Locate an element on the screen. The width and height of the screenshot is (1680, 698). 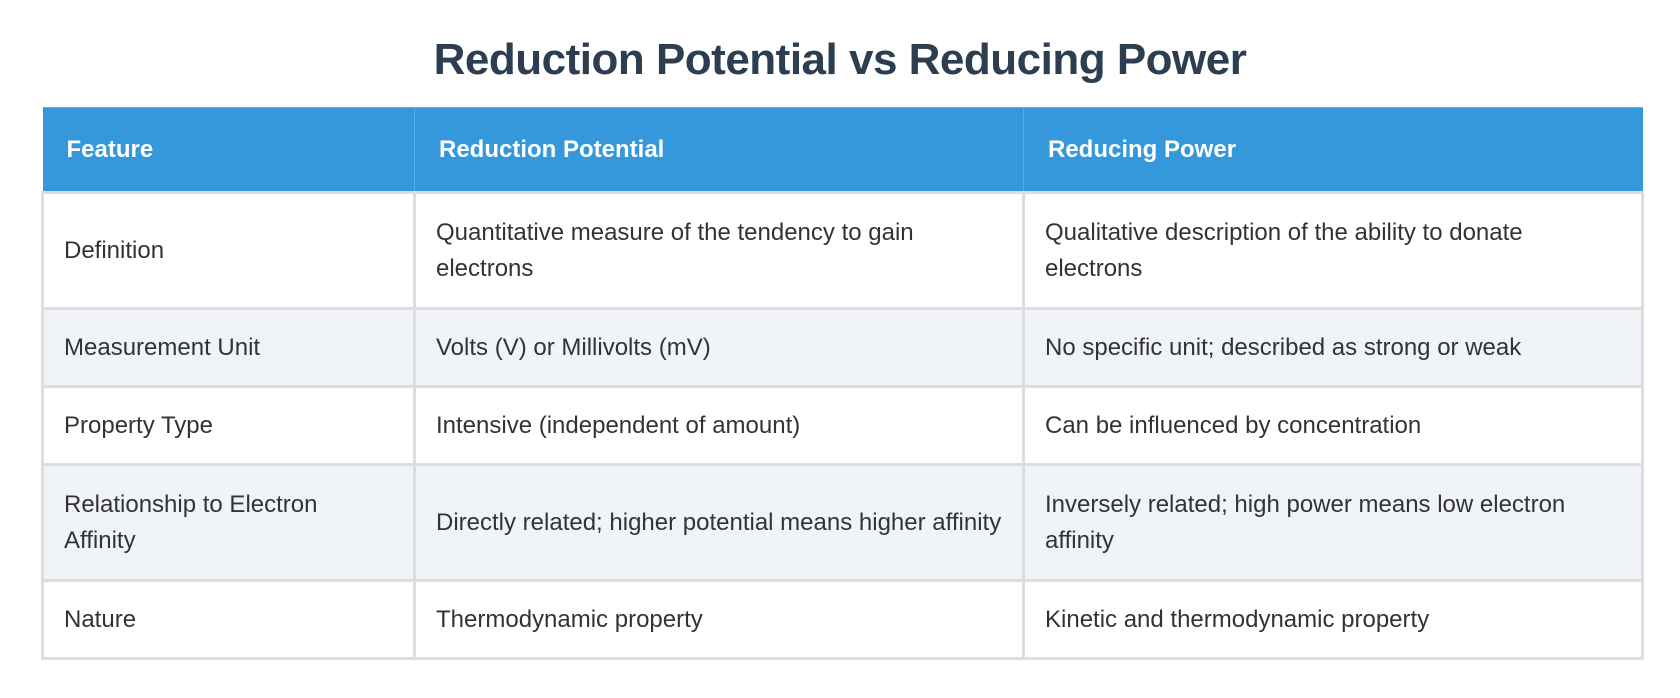
cell-feature: Nature is located at coordinates (228, 619).